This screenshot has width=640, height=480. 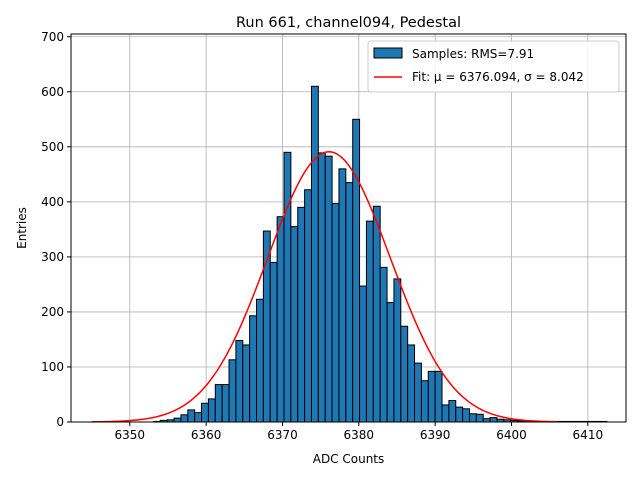 I want to click on y-tick-label: 500, so click(x=52, y=147).